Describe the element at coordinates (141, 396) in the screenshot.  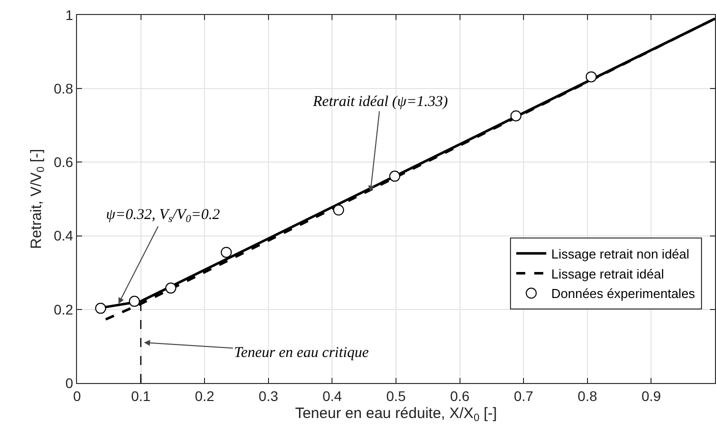
I see `x-tick-label: 0.1` at that location.